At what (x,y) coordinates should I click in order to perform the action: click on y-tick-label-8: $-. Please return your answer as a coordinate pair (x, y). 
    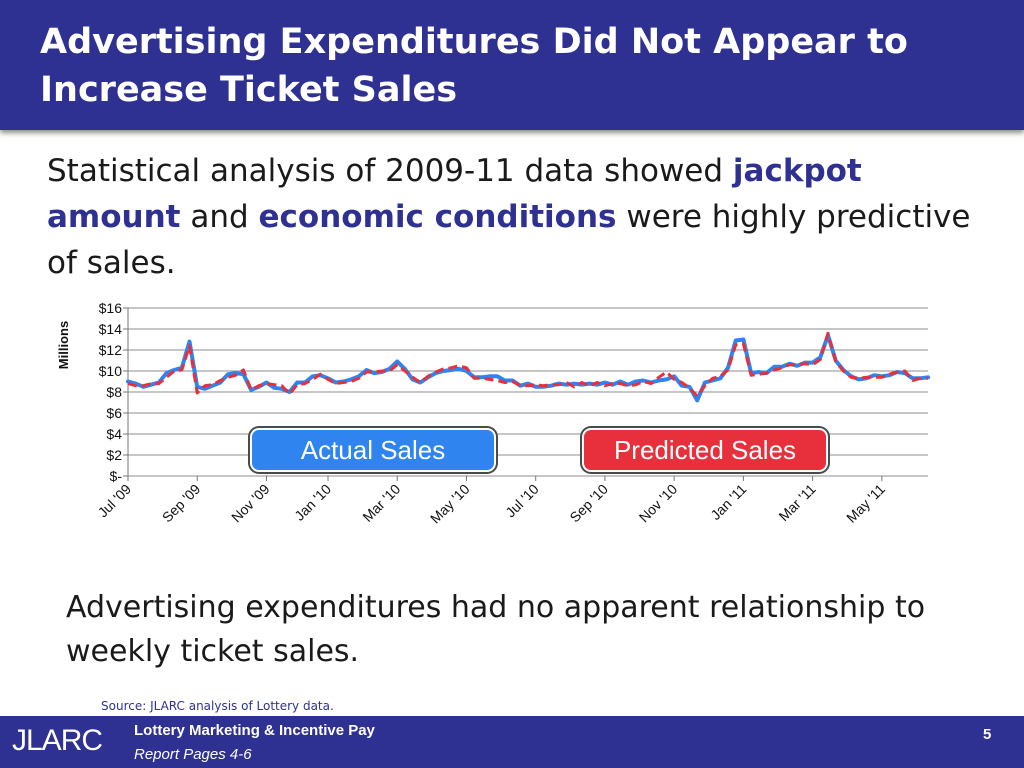
    Looking at the image, I should click on (116, 476).